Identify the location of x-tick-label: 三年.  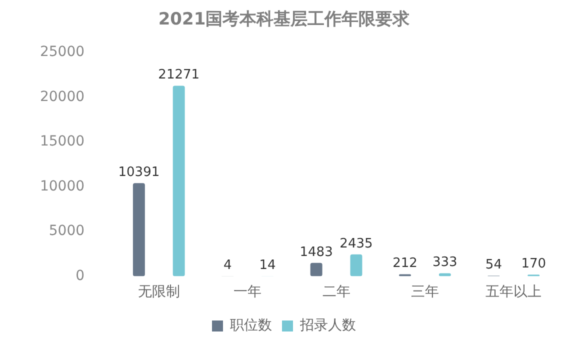
(424, 292).